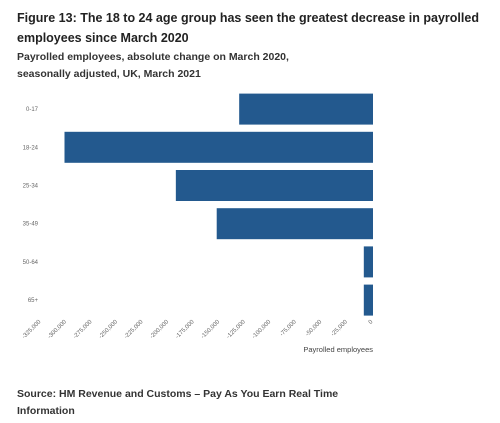  I want to click on x-tick-label: -200,000, so click(159, 329).